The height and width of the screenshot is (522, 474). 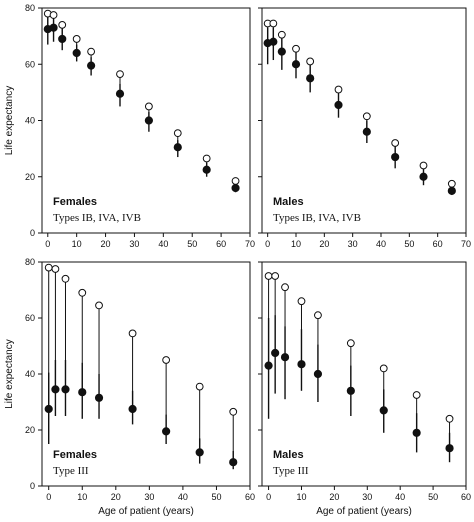 What do you see at coordinates (288, 202) in the screenshot?
I see `panel-title: Males` at bounding box center [288, 202].